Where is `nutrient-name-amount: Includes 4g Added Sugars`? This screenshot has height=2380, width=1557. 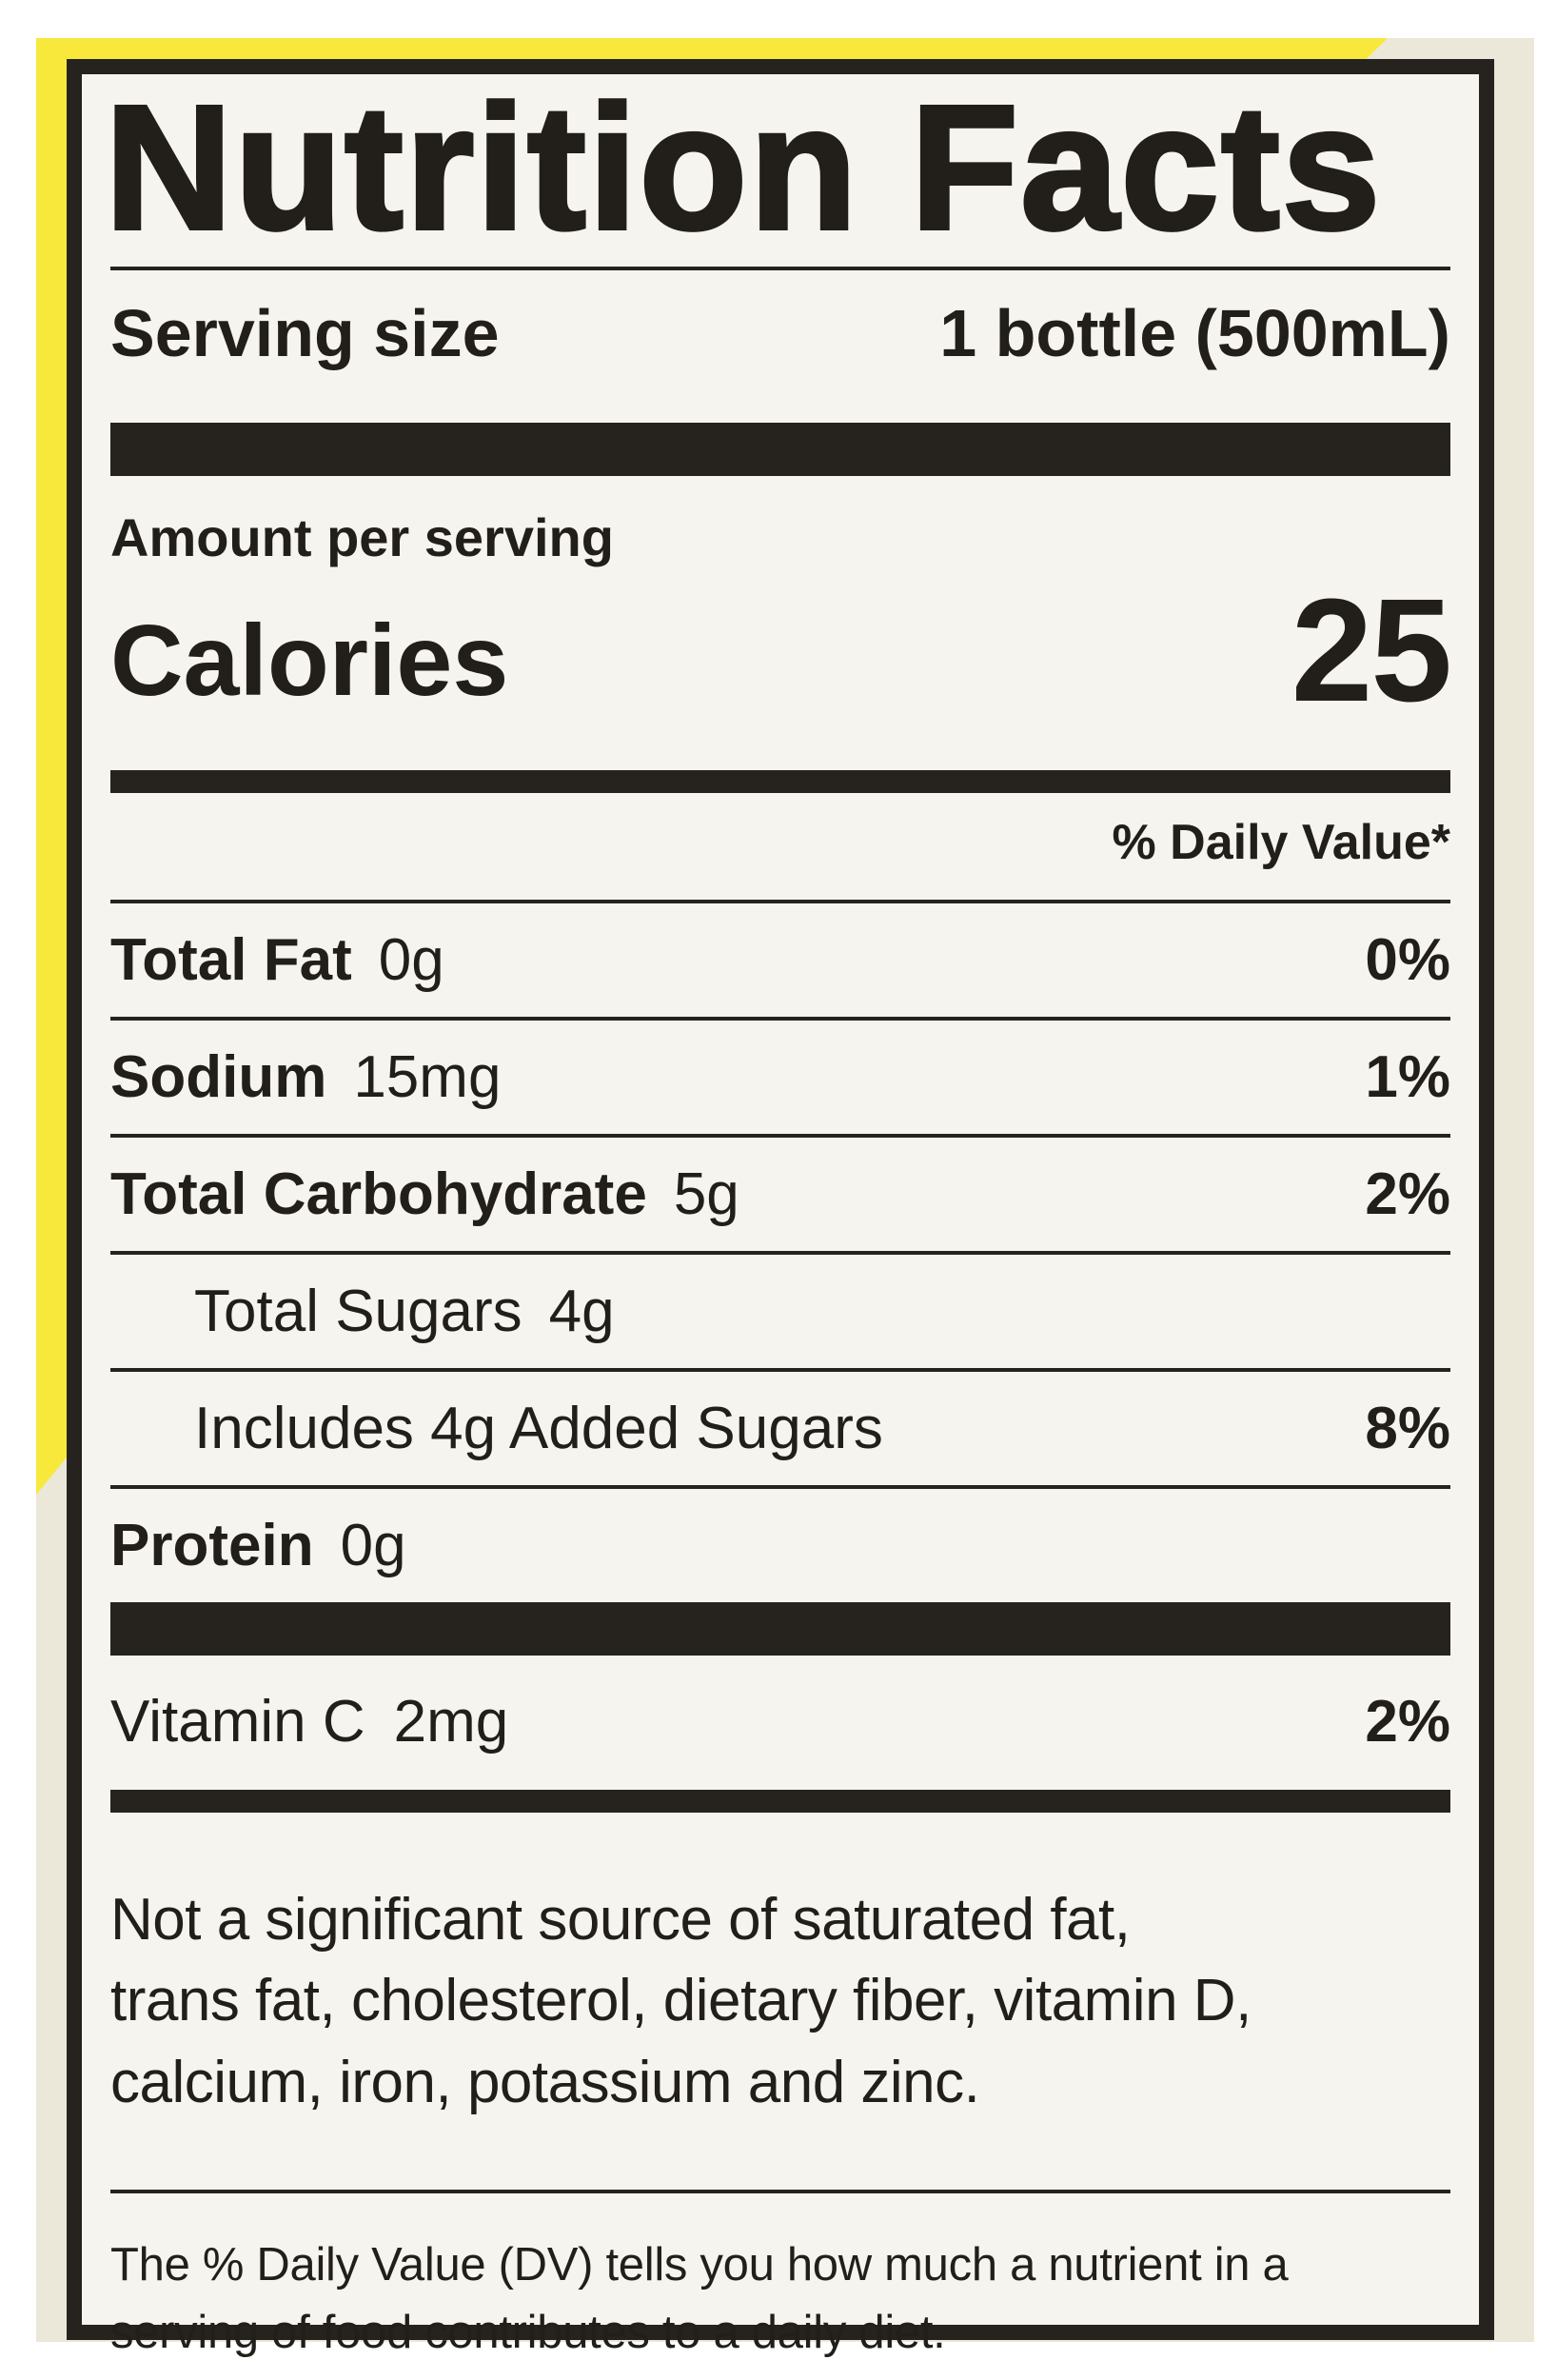 nutrient-name-amount: Includes 4g Added Sugars is located at coordinates (538, 1428).